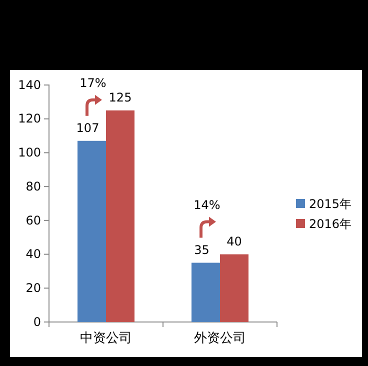 The width and height of the screenshot is (368, 366). What do you see at coordinates (29, 153) in the screenshot?
I see `y-tick-label: 100` at bounding box center [29, 153].